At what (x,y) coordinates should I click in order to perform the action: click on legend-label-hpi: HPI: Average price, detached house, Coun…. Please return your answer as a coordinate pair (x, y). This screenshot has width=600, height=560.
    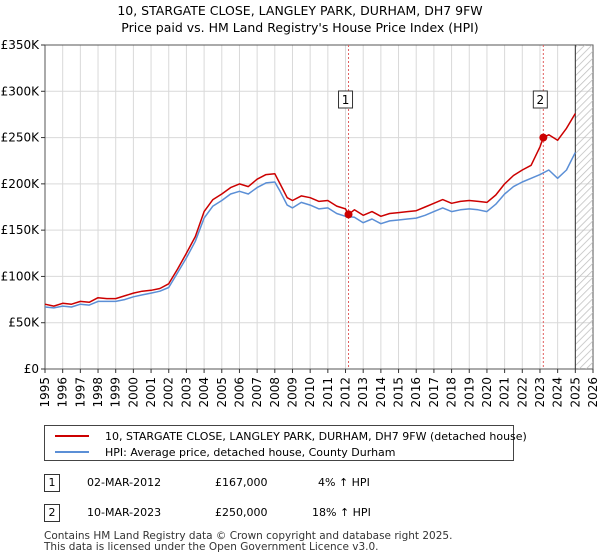
    Looking at the image, I should click on (250, 452).